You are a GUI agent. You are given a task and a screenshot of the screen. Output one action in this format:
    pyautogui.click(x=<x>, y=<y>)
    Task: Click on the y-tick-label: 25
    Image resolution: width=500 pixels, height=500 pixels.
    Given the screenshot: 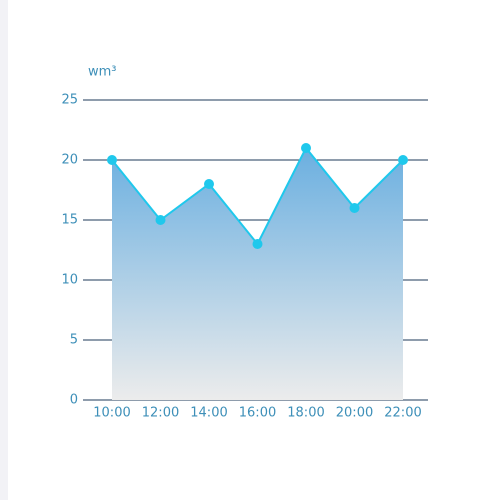 What is the action you would take?
    pyautogui.click(x=69, y=100)
    